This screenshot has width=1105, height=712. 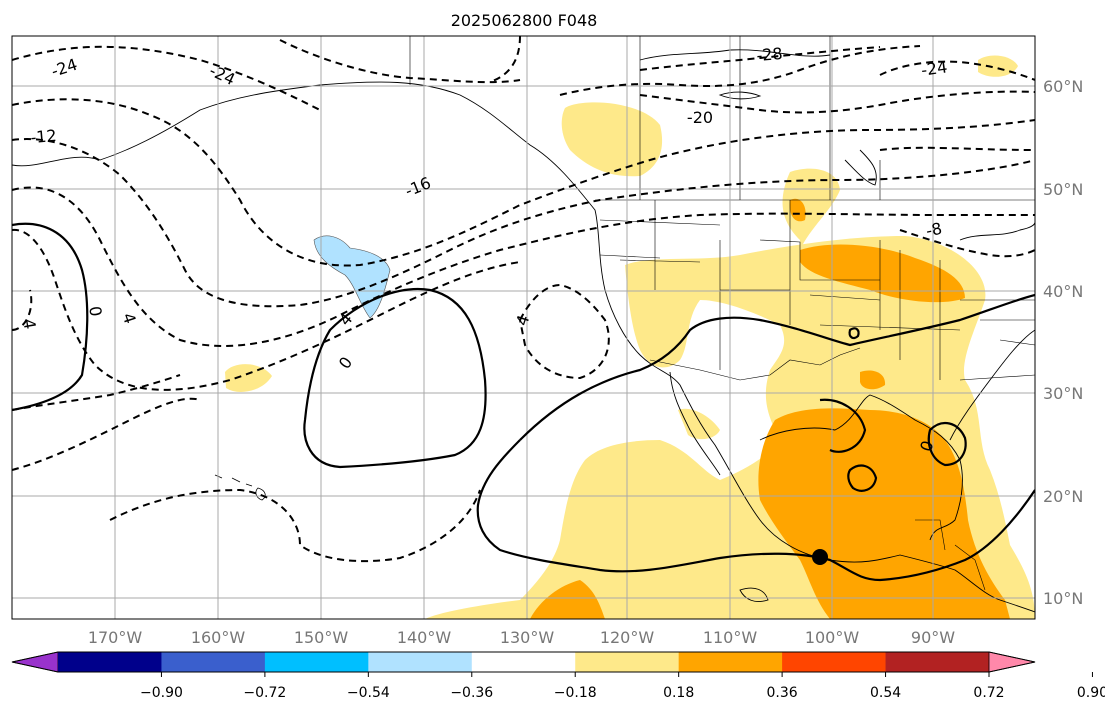 What do you see at coordinates (1063, 393) in the screenshot?
I see `lat-label: 30°N` at bounding box center [1063, 393].